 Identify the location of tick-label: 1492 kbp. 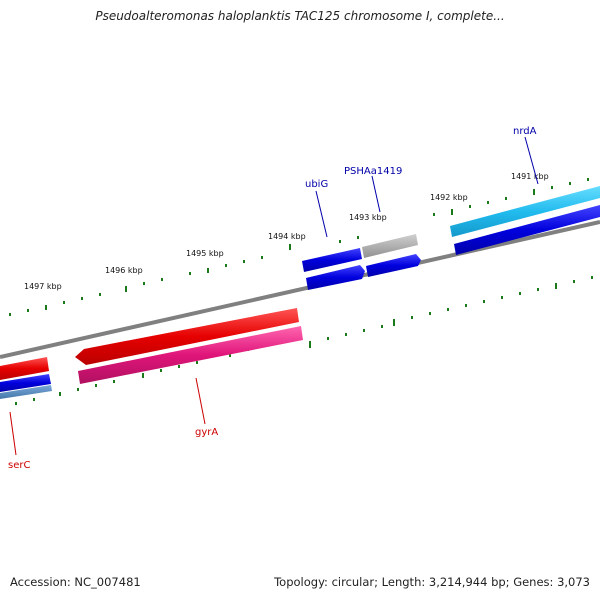
(449, 197).